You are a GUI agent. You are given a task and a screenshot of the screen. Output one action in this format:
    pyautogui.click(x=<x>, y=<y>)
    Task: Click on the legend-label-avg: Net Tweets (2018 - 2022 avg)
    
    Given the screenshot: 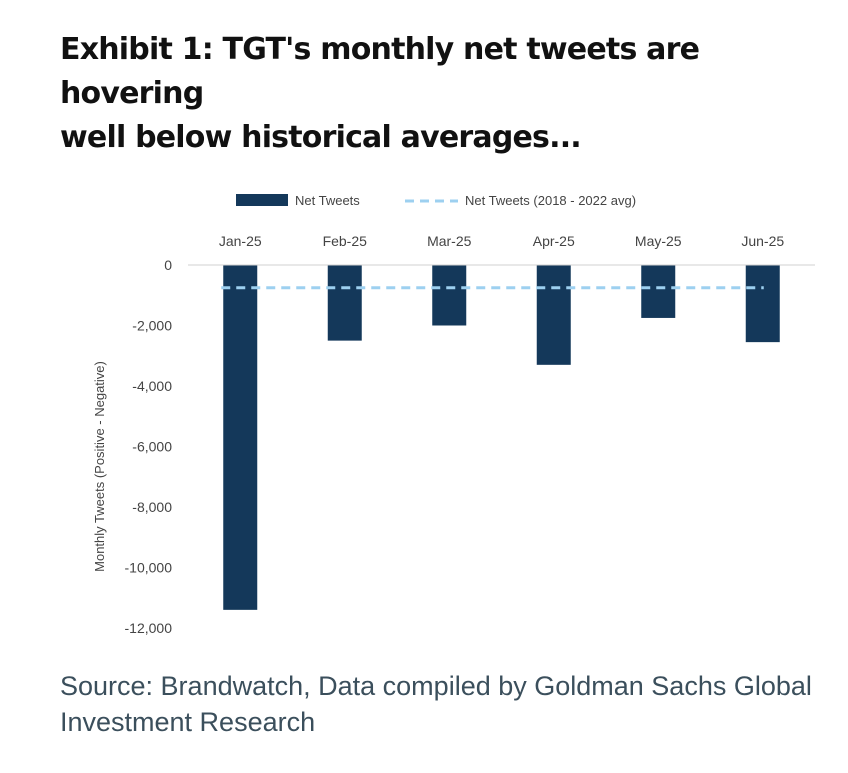 What is the action you would take?
    pyautogui.click(x=550, y=200)
    